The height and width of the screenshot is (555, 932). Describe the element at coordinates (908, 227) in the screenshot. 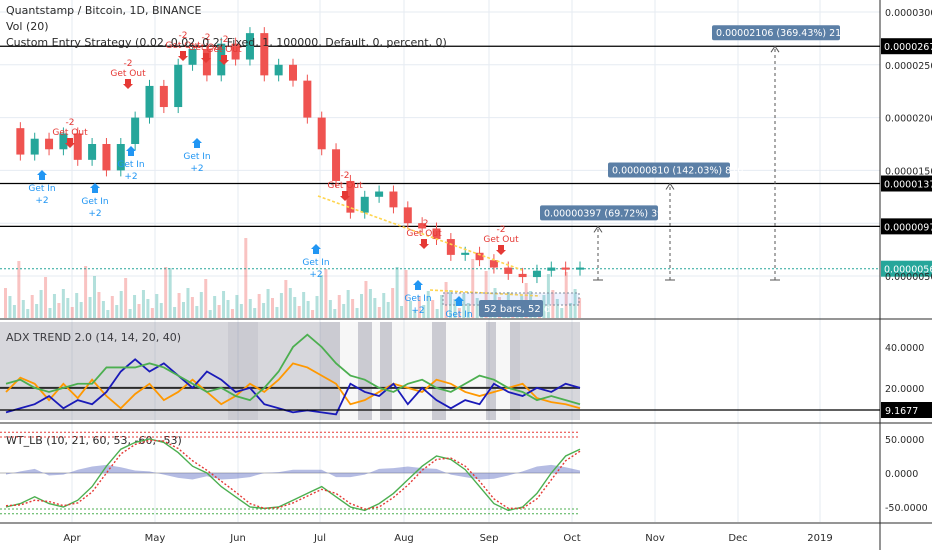

I see `price-level-label: 0.00000970` at that location.